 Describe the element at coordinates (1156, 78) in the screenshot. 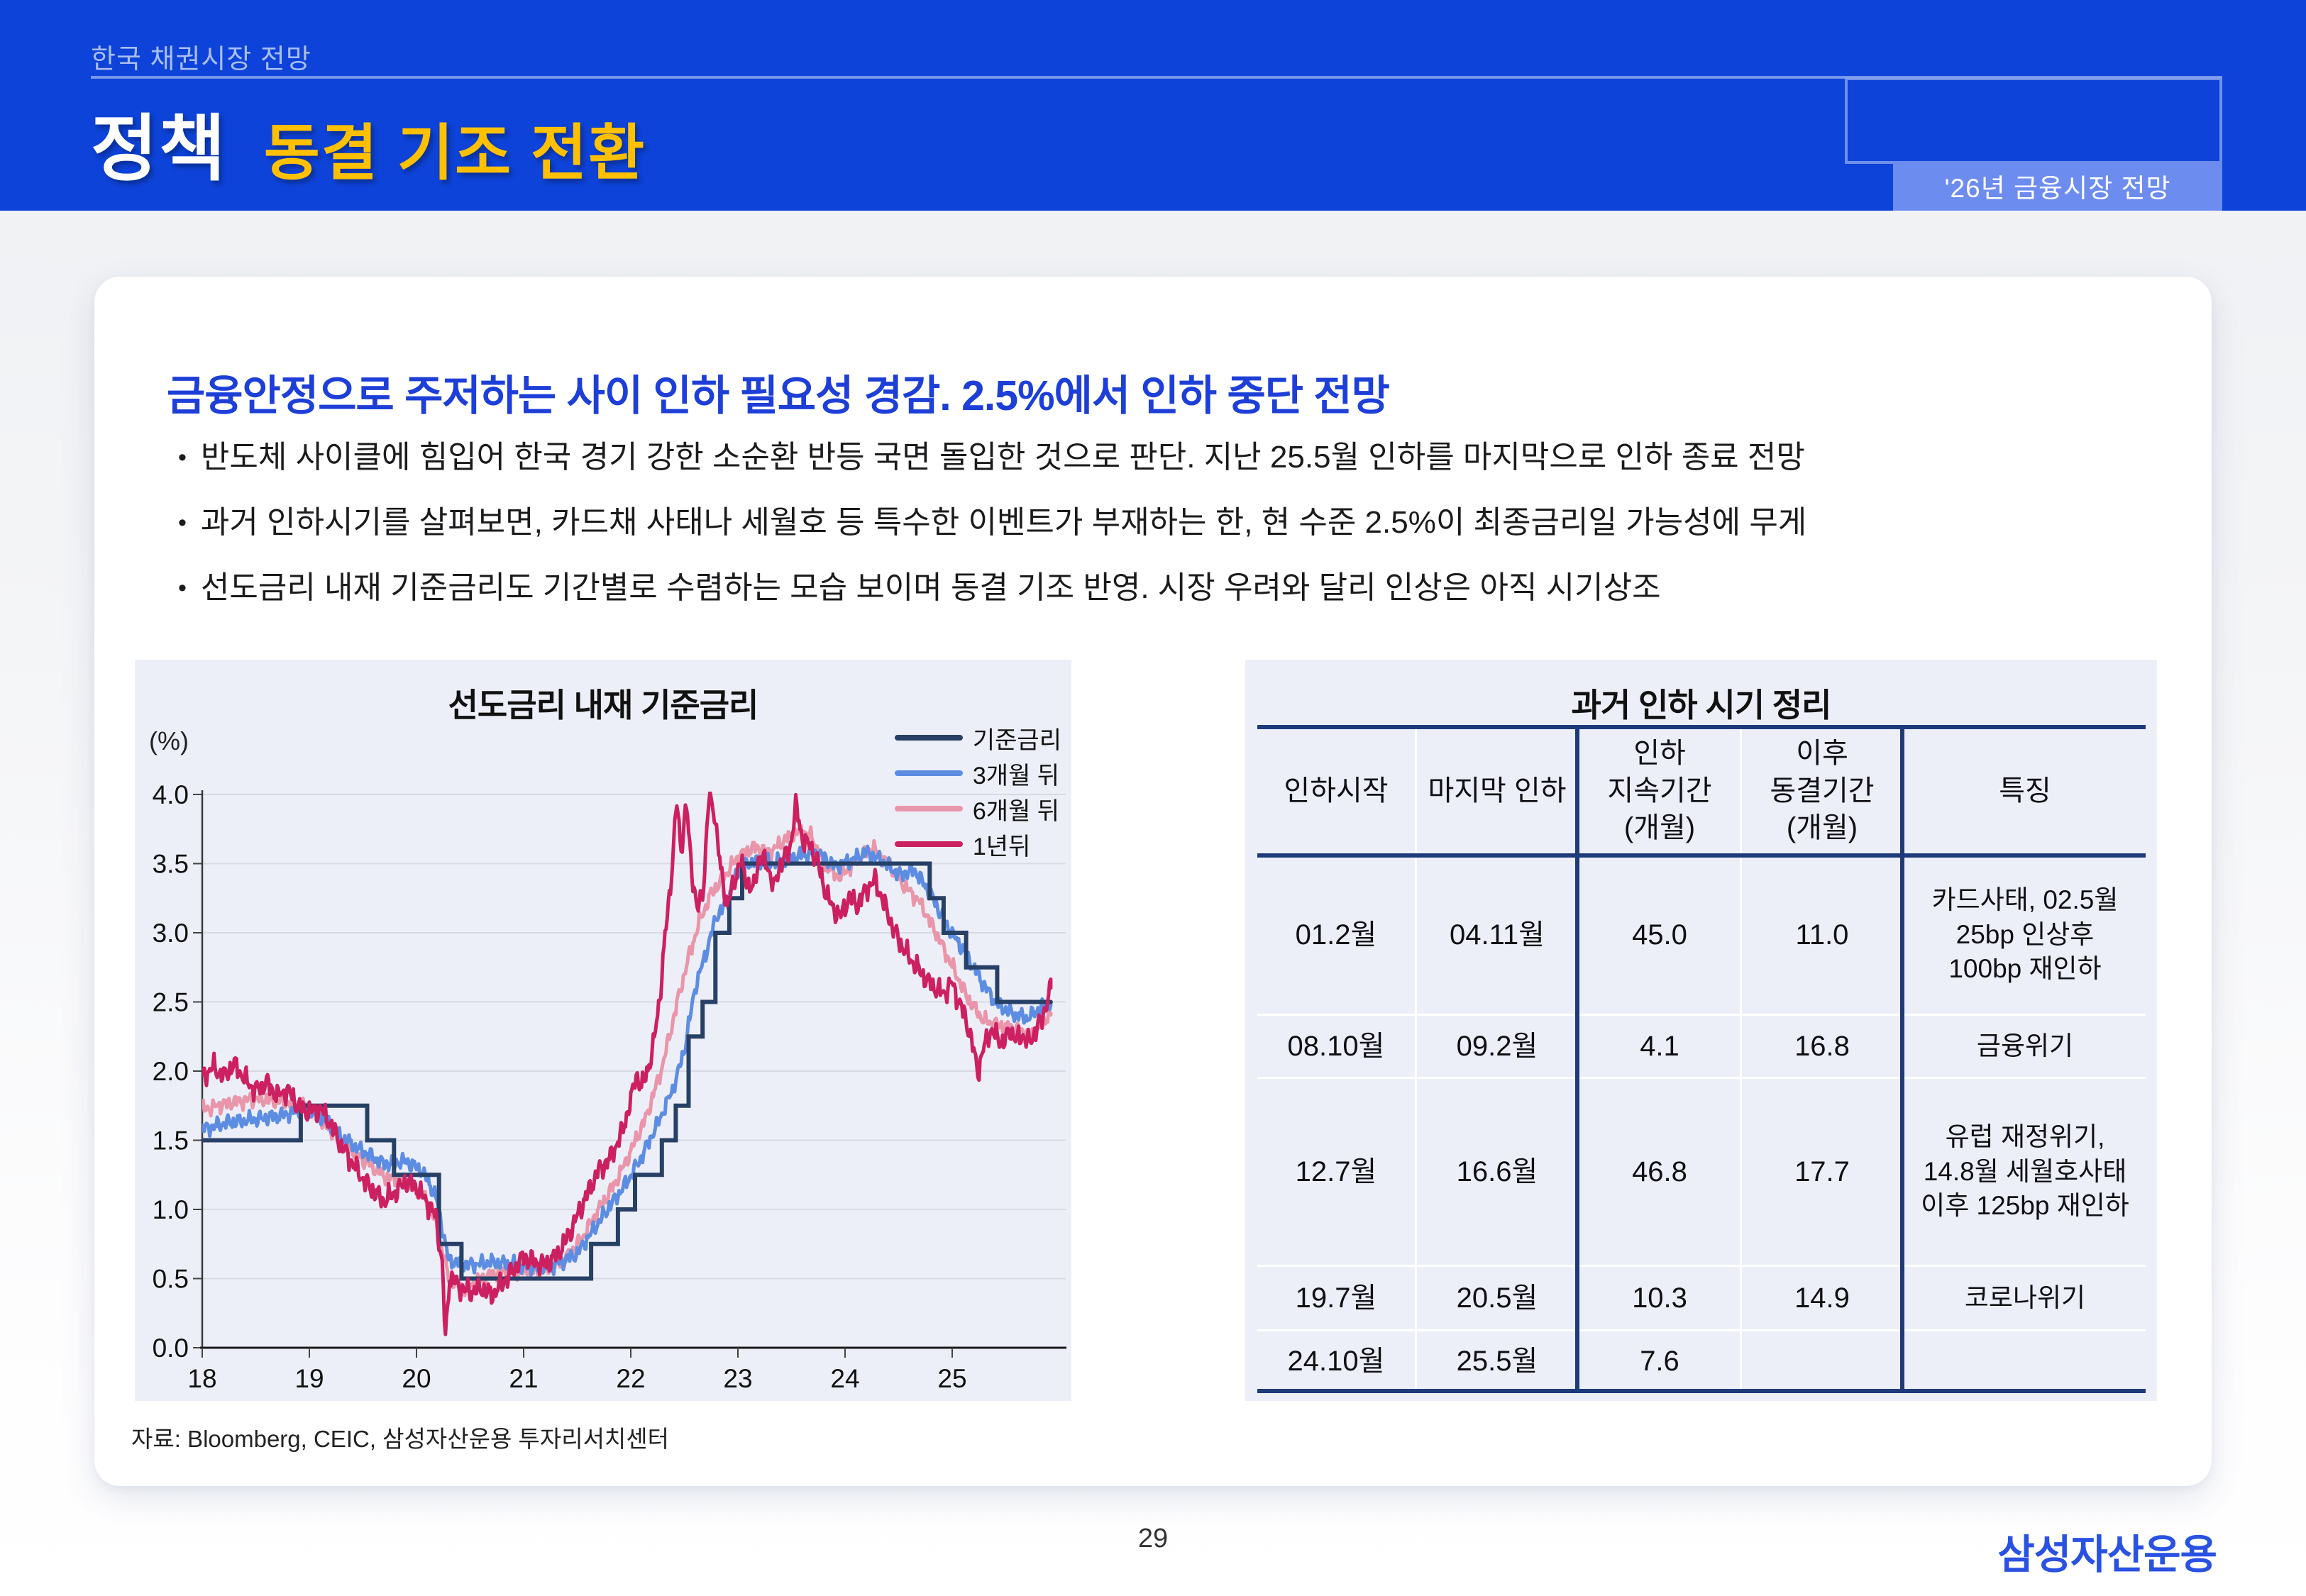

I see `header-divider` at that location.